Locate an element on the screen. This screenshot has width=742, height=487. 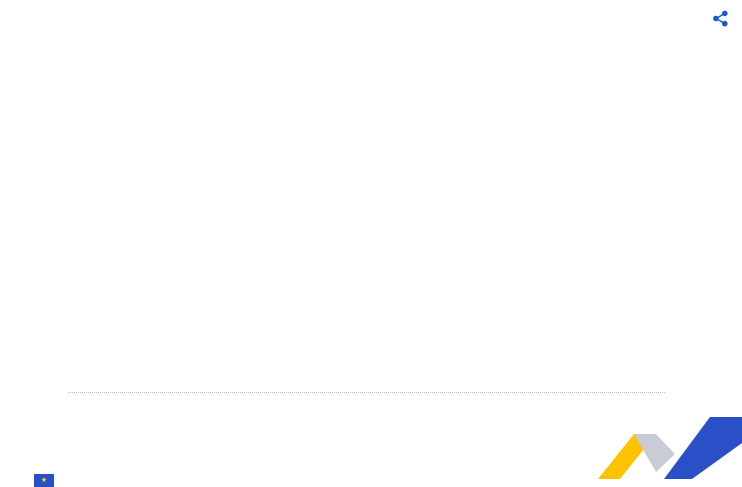
share-icon is located at coordinates (720, 18).